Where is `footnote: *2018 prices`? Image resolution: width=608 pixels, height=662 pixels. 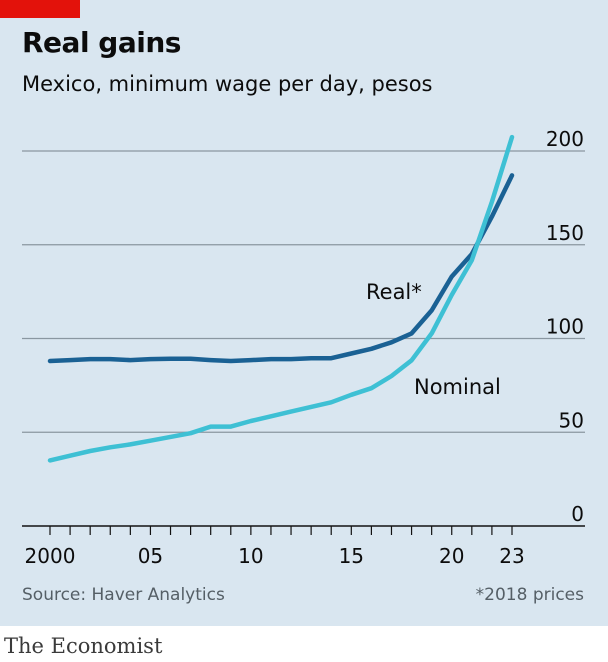 footnote: *2018 prices is located at coordinates (529, 595).